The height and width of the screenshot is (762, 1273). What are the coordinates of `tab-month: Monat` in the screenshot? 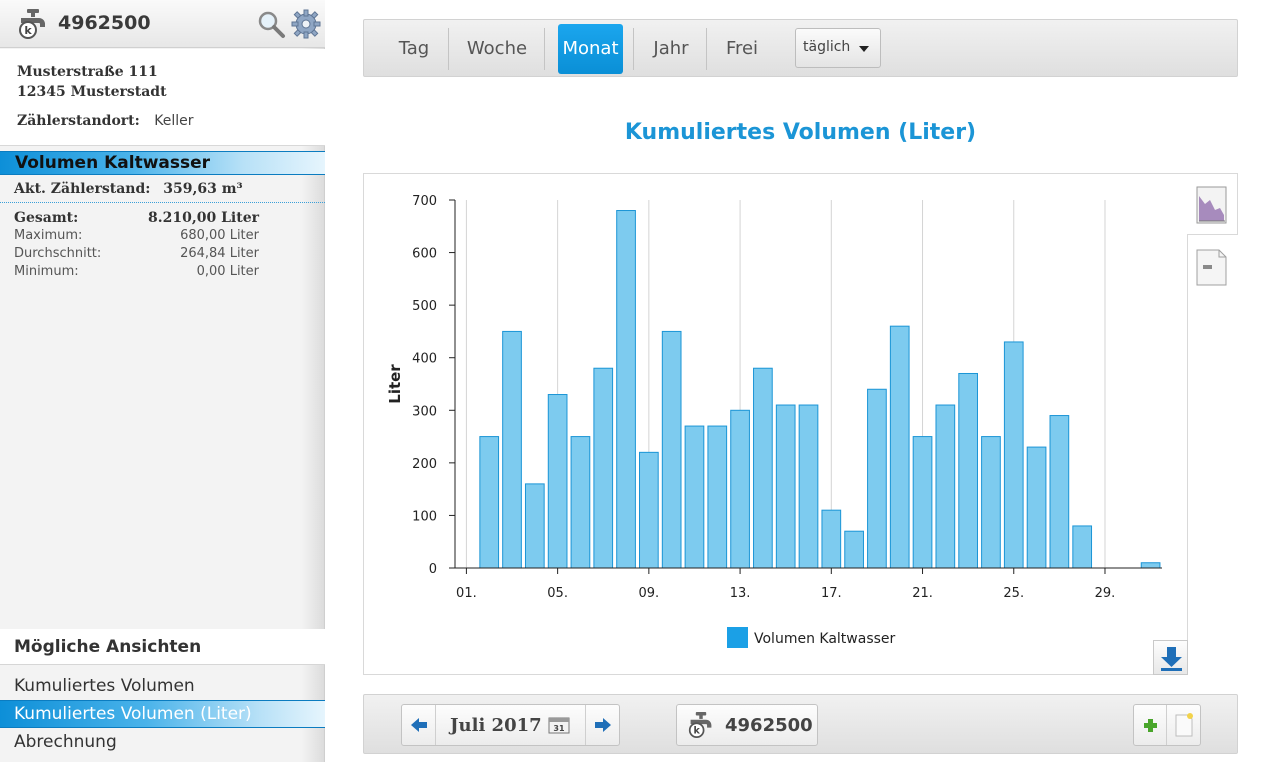 It's located at (590, 49).